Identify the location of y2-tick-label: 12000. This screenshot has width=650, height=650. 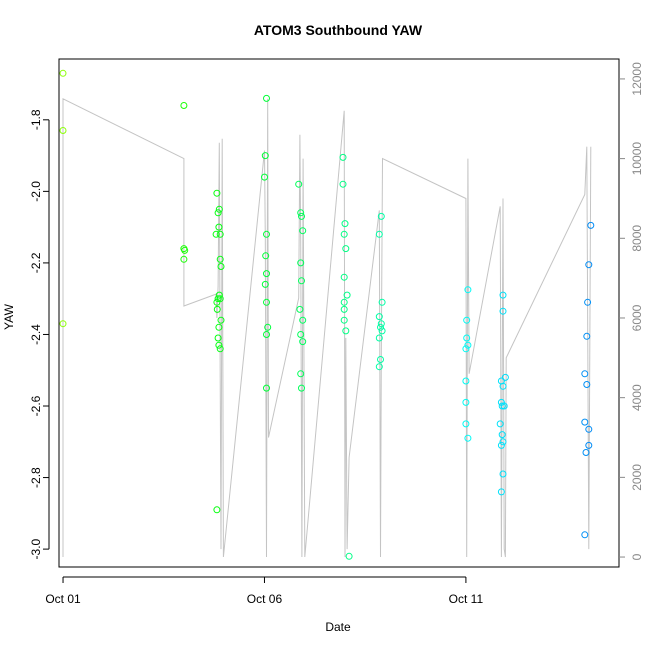
(637, 79).